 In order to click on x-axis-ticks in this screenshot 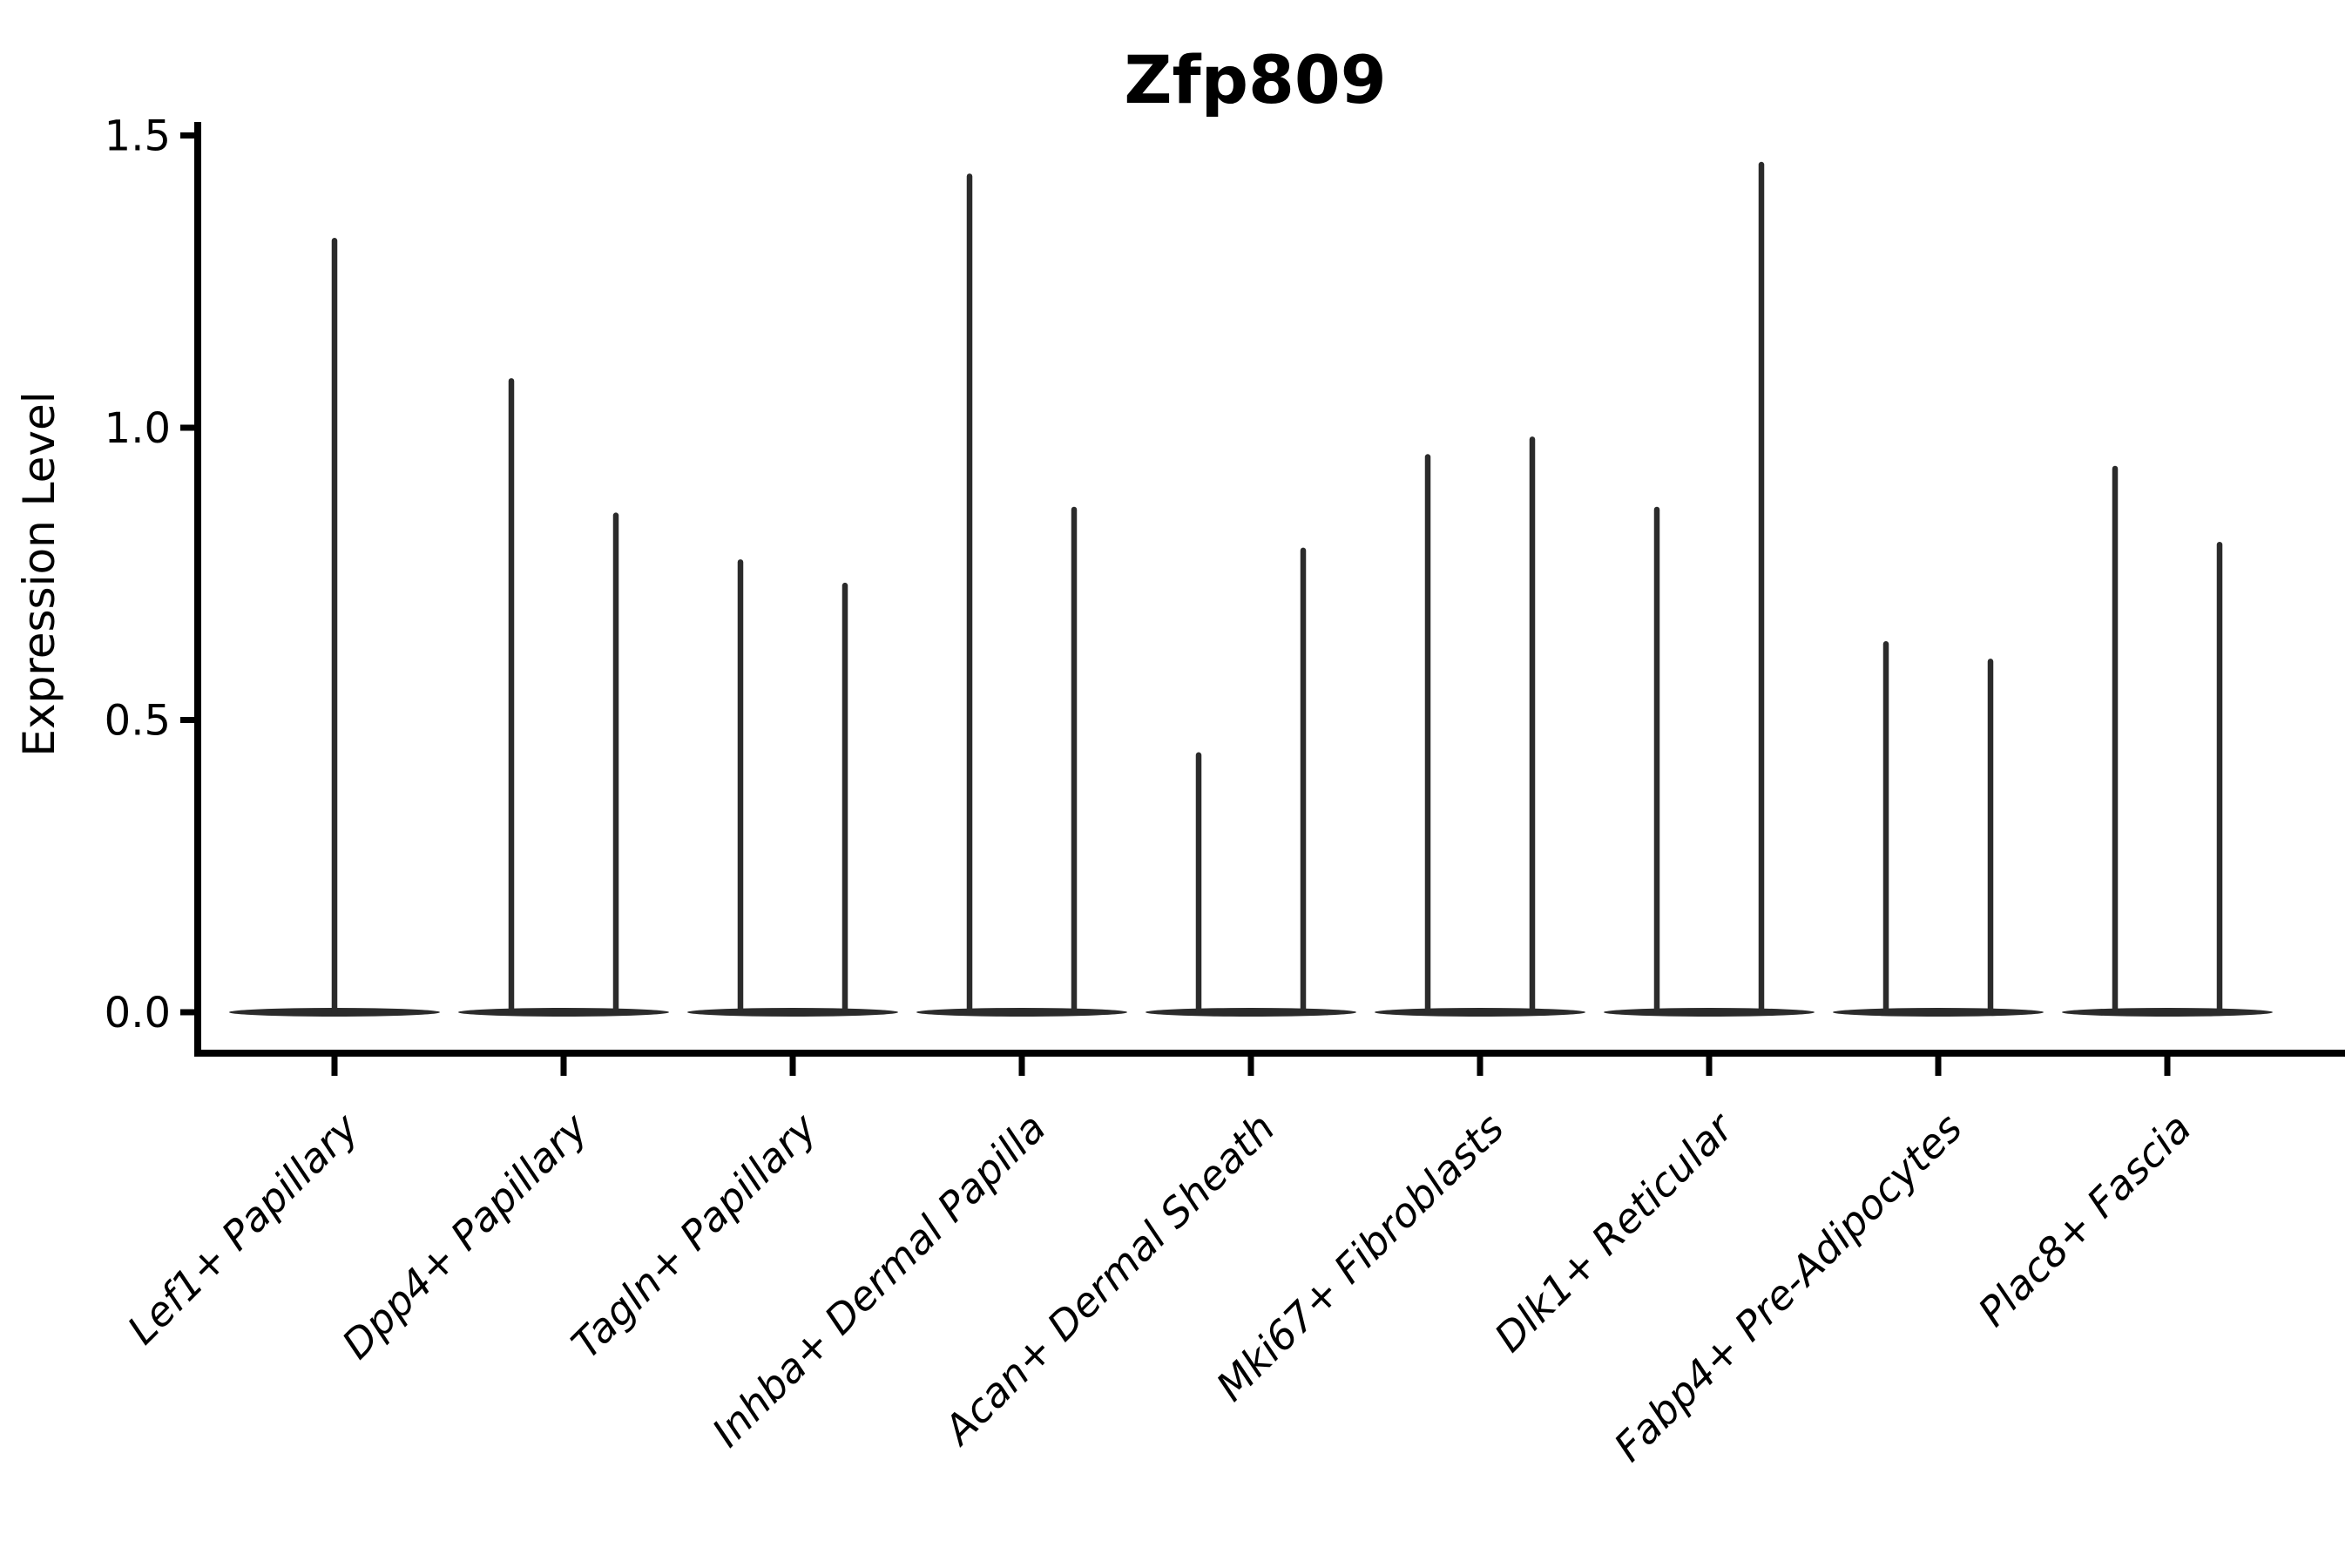, I will do `click(1251, 1066)`.